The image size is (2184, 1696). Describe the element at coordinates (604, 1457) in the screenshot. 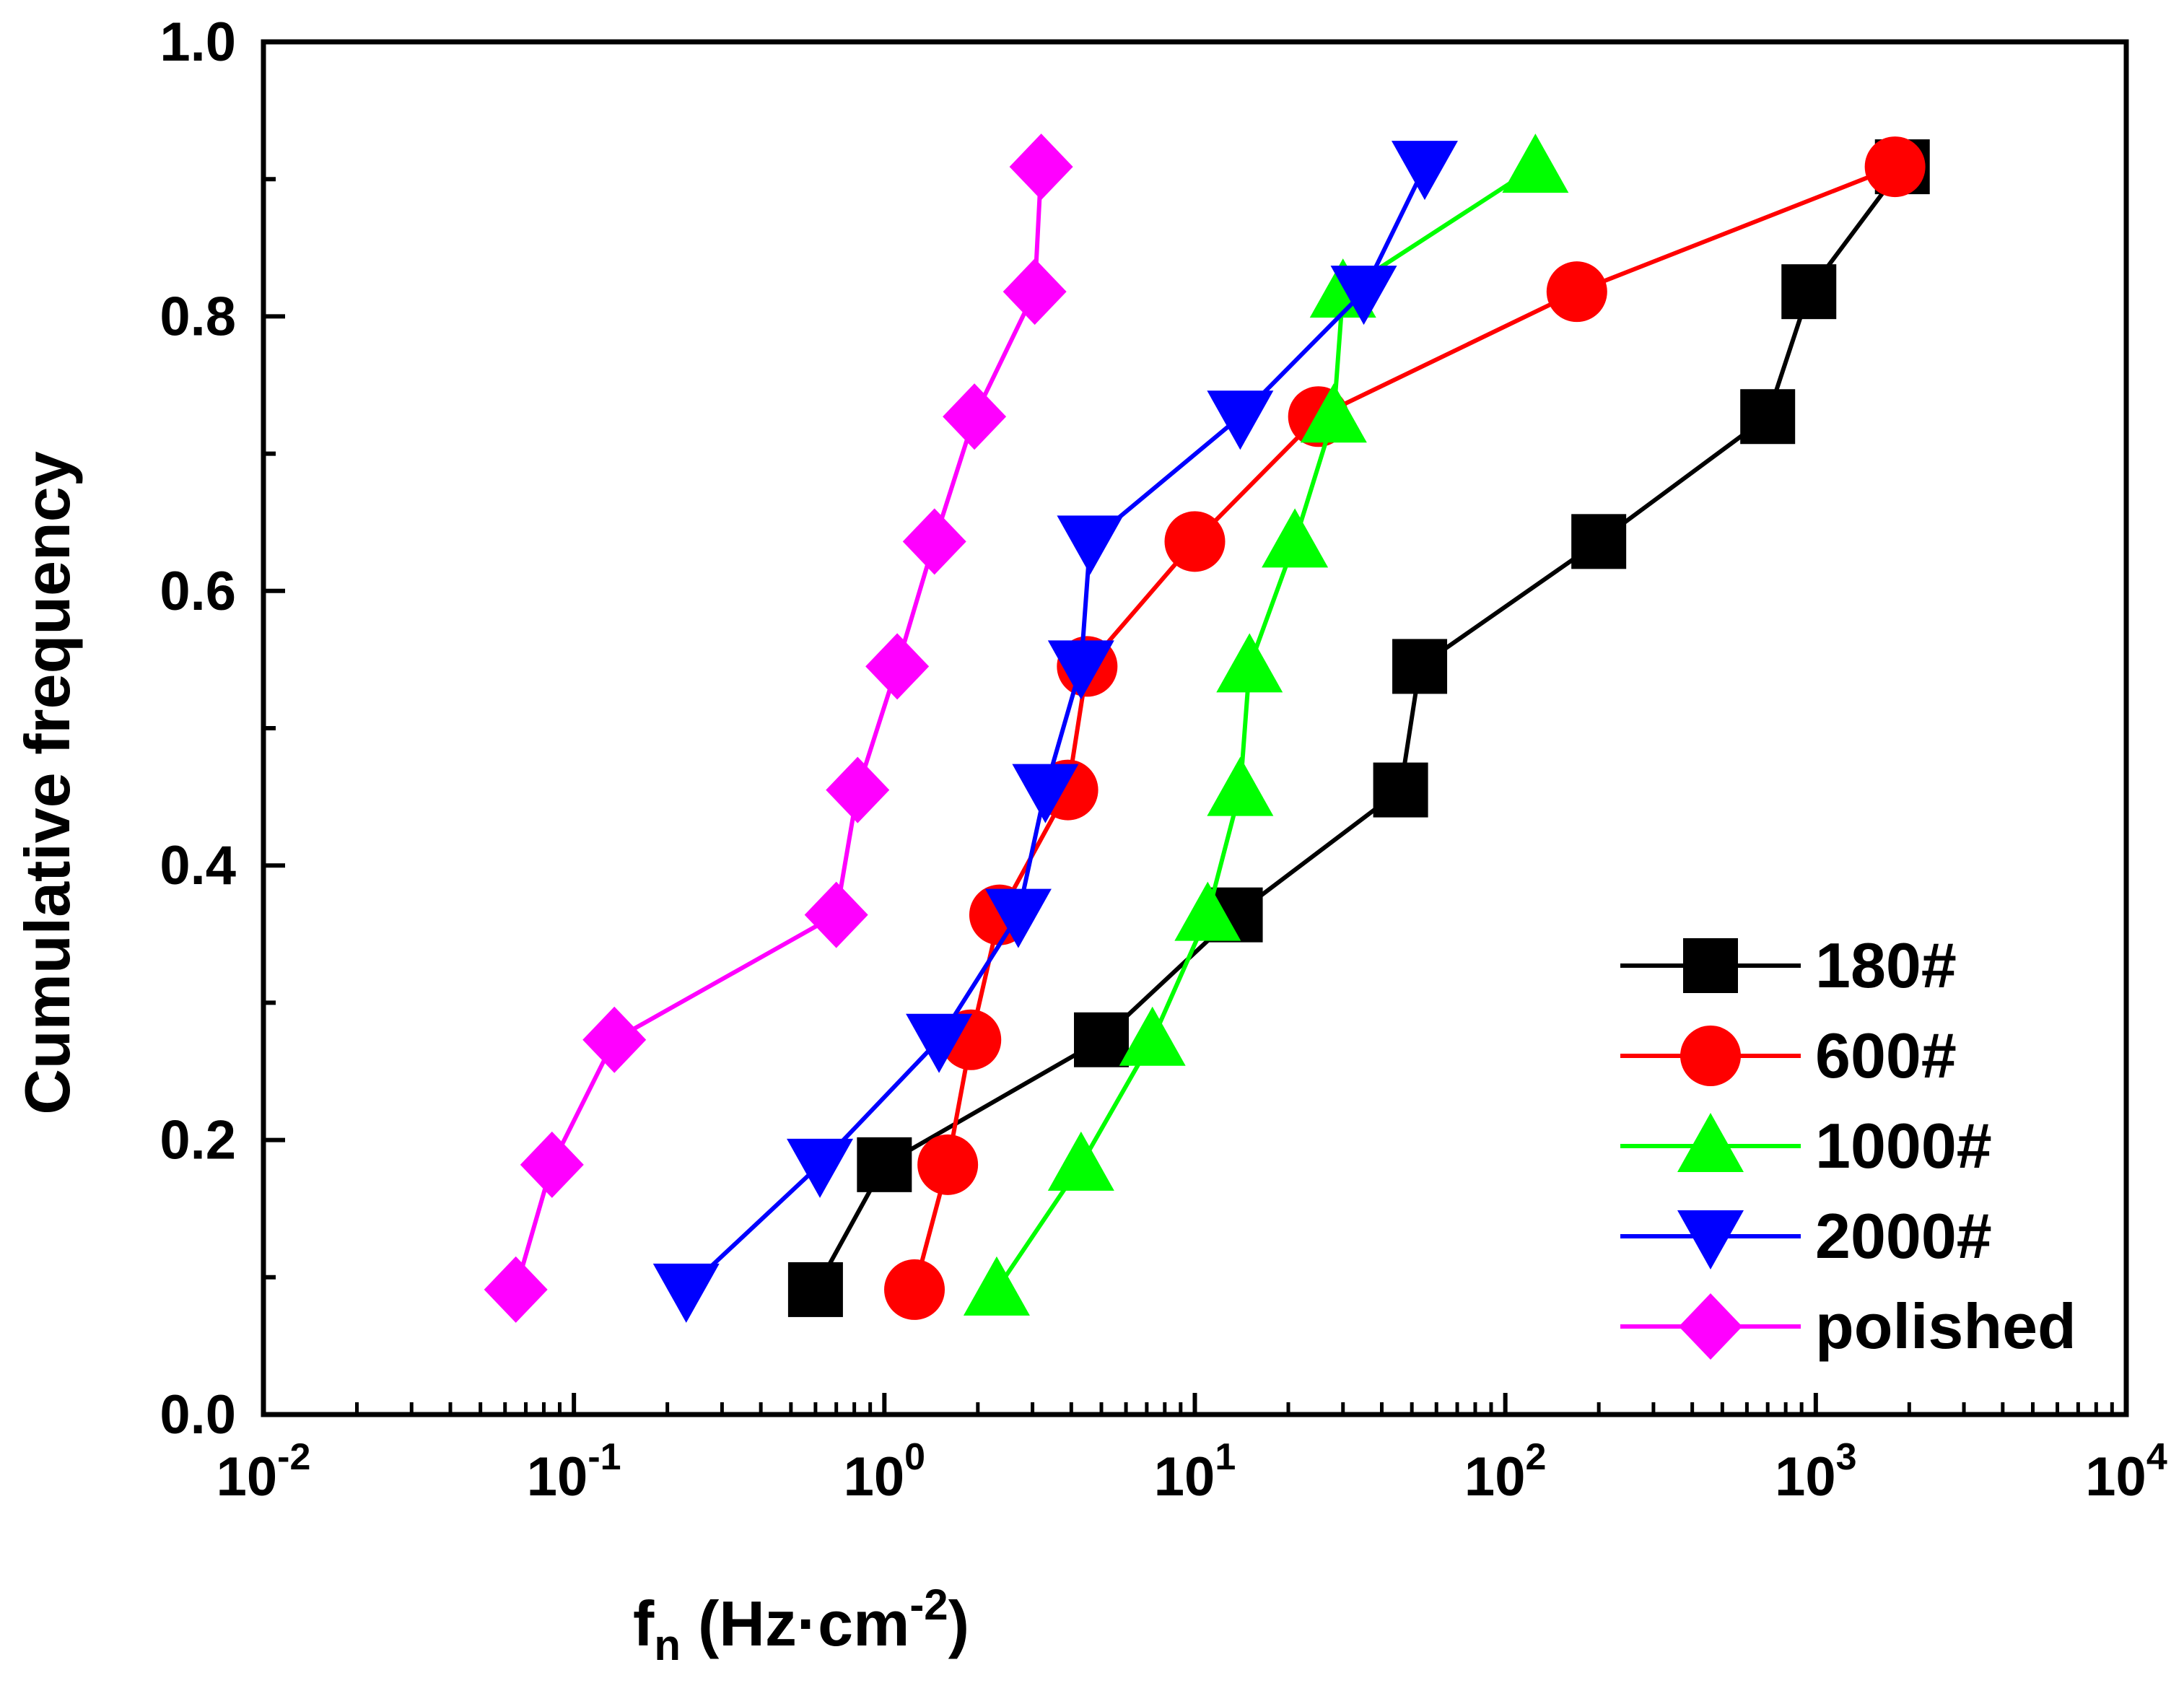

I see `x-tick-exponent: -1` at that location.